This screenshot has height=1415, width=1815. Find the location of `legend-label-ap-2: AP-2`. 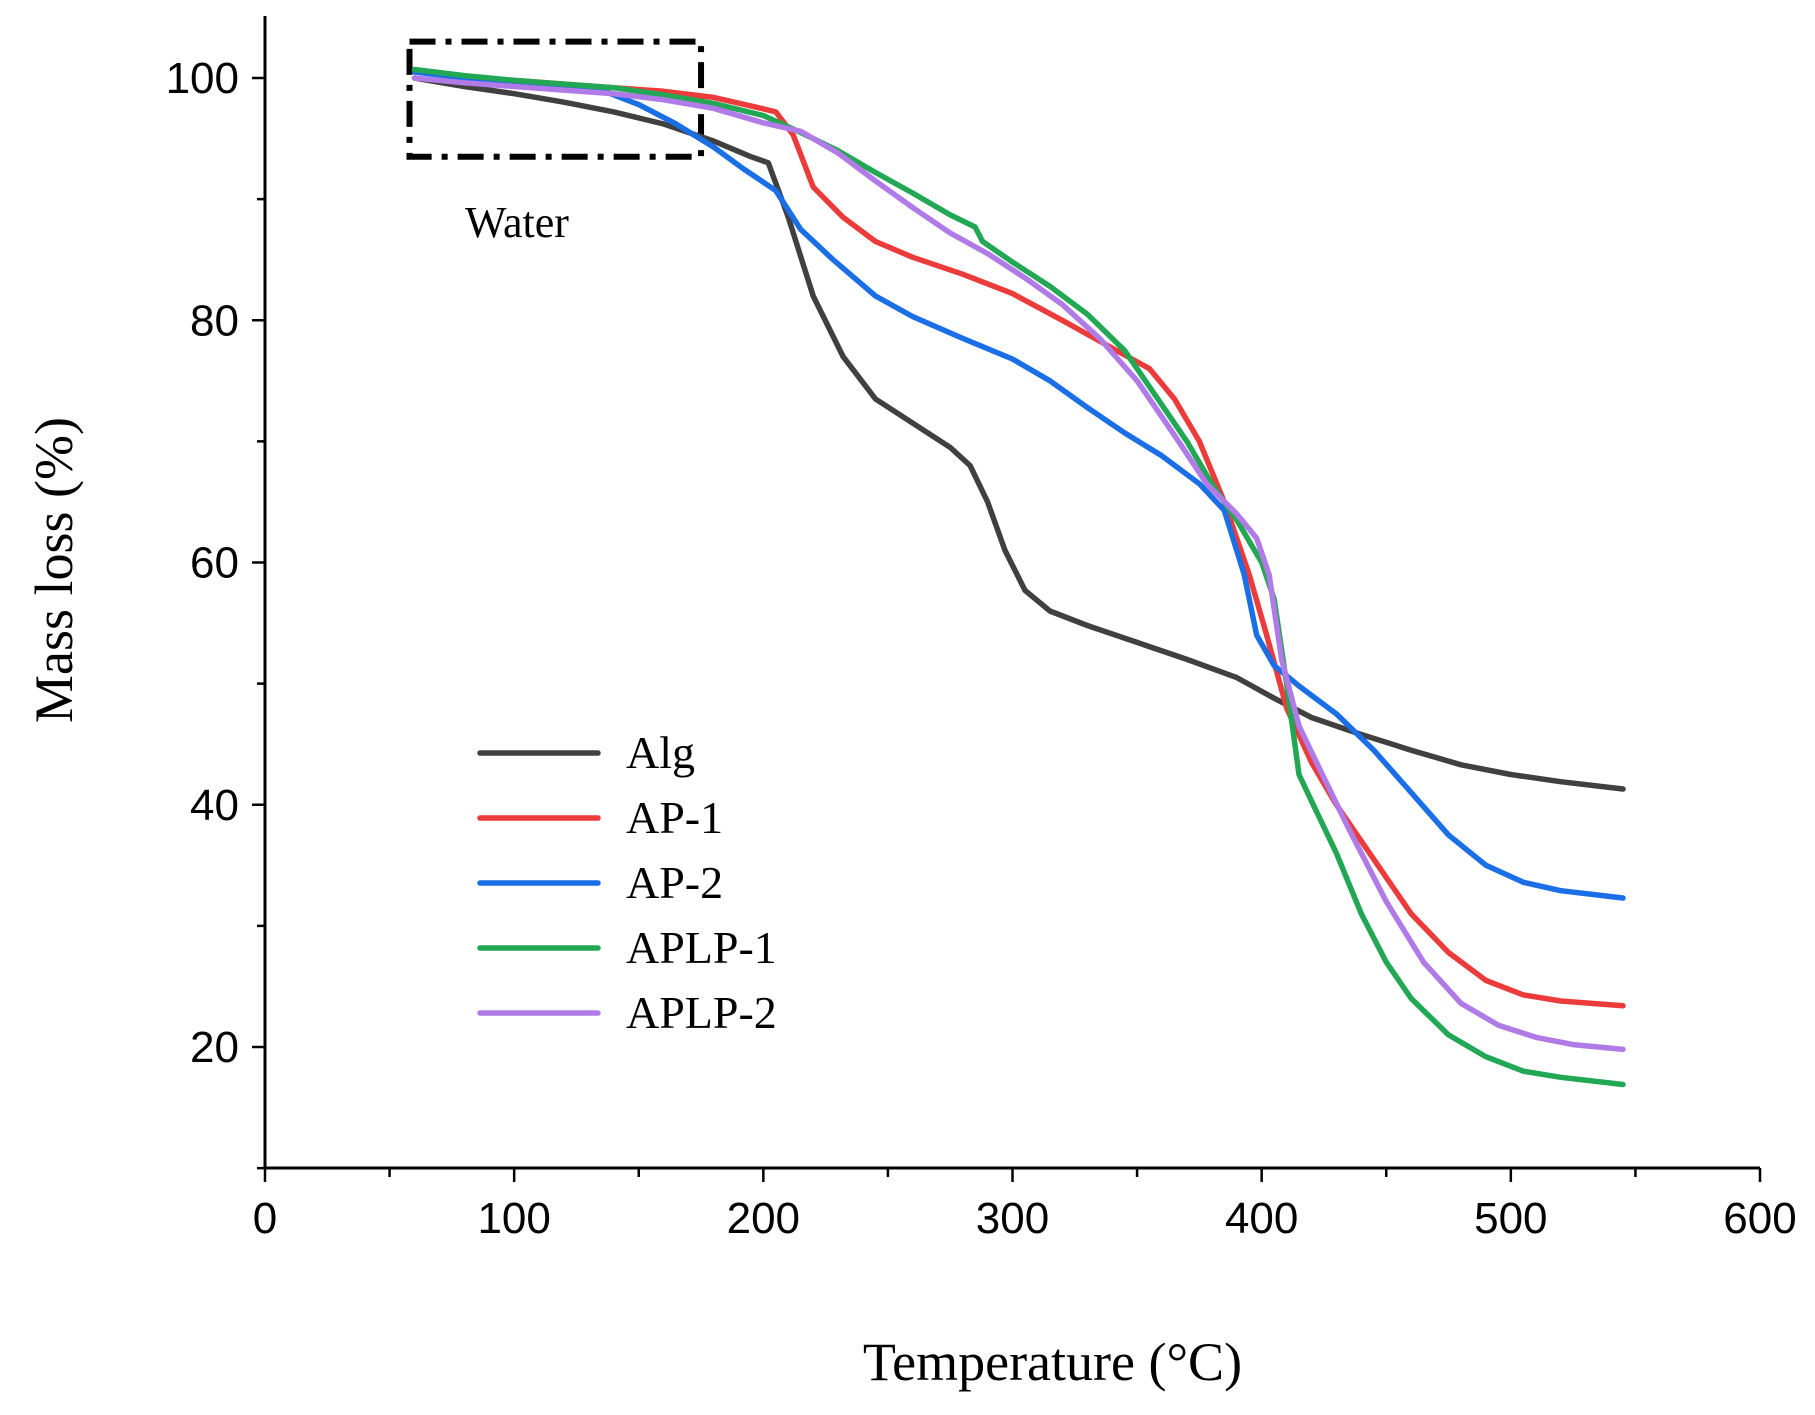

legend-label-ap-2: AP-2 is located at coordinates (674, 882).